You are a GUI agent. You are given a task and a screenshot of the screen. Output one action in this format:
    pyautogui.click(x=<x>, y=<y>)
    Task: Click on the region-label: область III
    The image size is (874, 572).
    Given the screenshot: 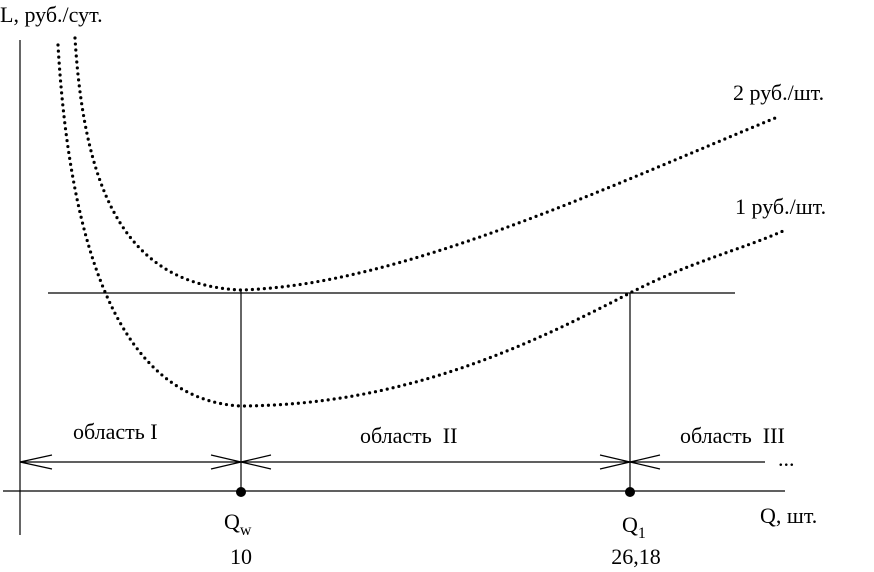 What is the action you would take?
    pyautogui.click(x=732, y=435)
    